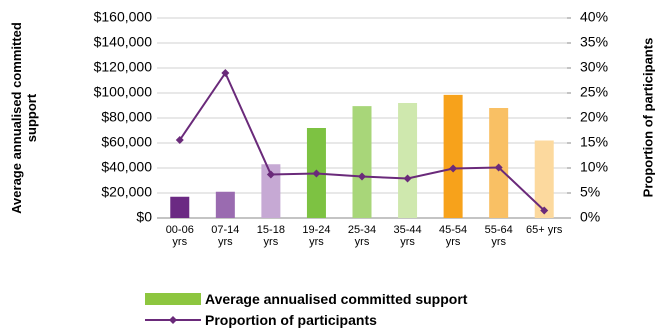 This screenshot has width=659, height=331. I want to click on y2-tick-label: 5%, so click(590, 192).